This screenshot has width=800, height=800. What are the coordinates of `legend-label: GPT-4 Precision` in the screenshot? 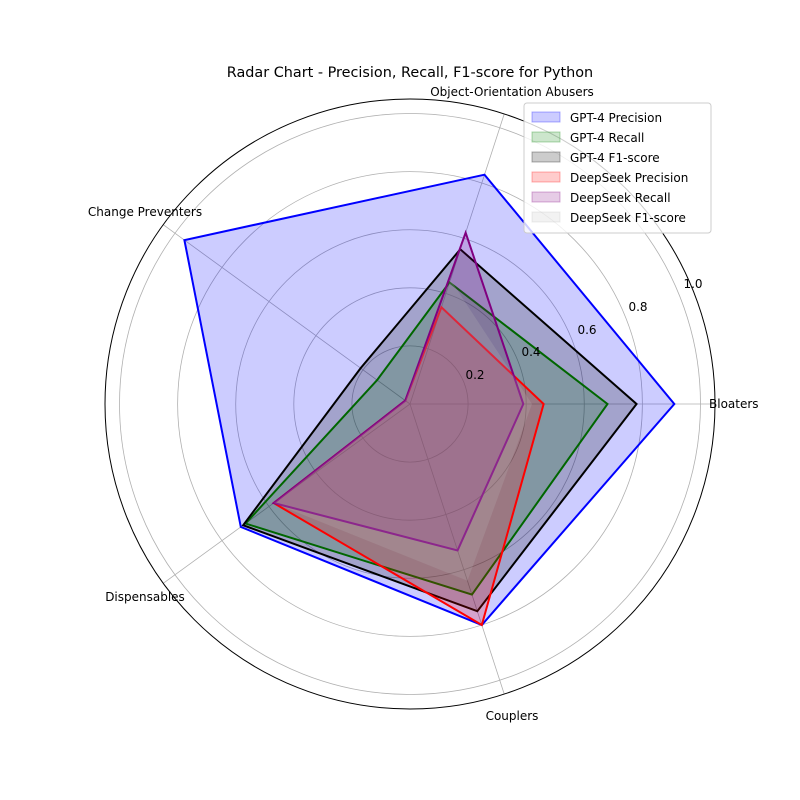 It's located at (616, 118).